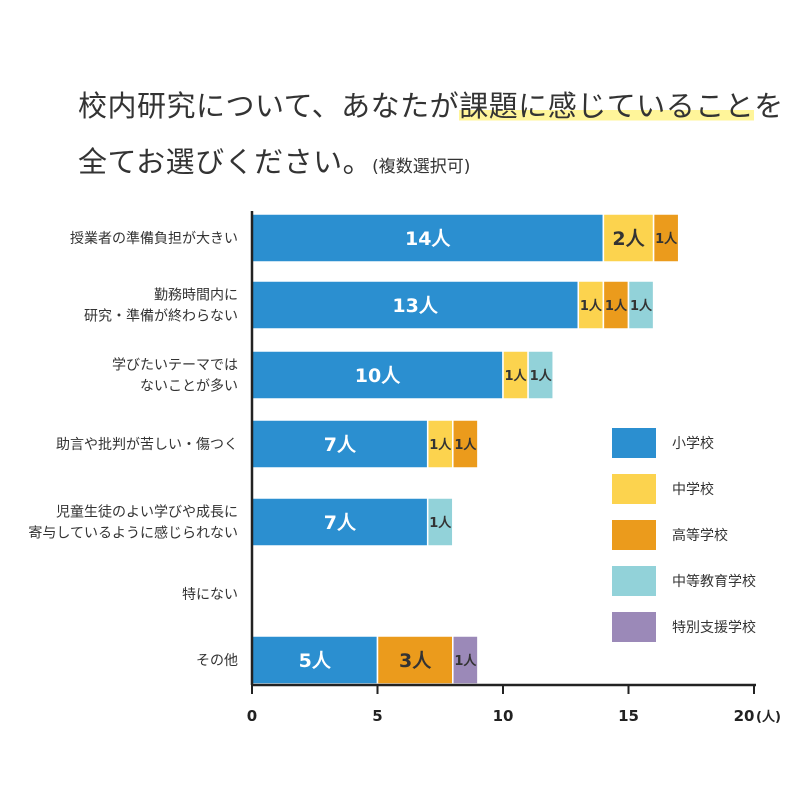  Describe the element at coordinates (744, 716) in the screenshot. I see `x-tick-label: 20` at that location.